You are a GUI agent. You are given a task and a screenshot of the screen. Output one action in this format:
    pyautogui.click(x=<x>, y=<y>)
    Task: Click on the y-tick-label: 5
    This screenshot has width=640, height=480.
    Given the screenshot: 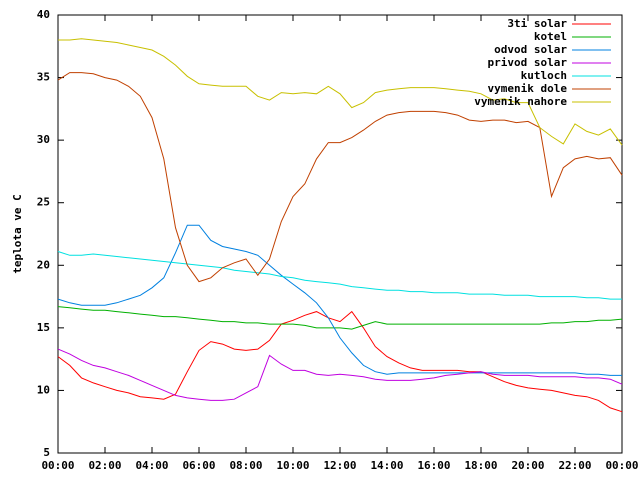 What is the action you would take?
    pyautogui.click(x=46, y=452)
    